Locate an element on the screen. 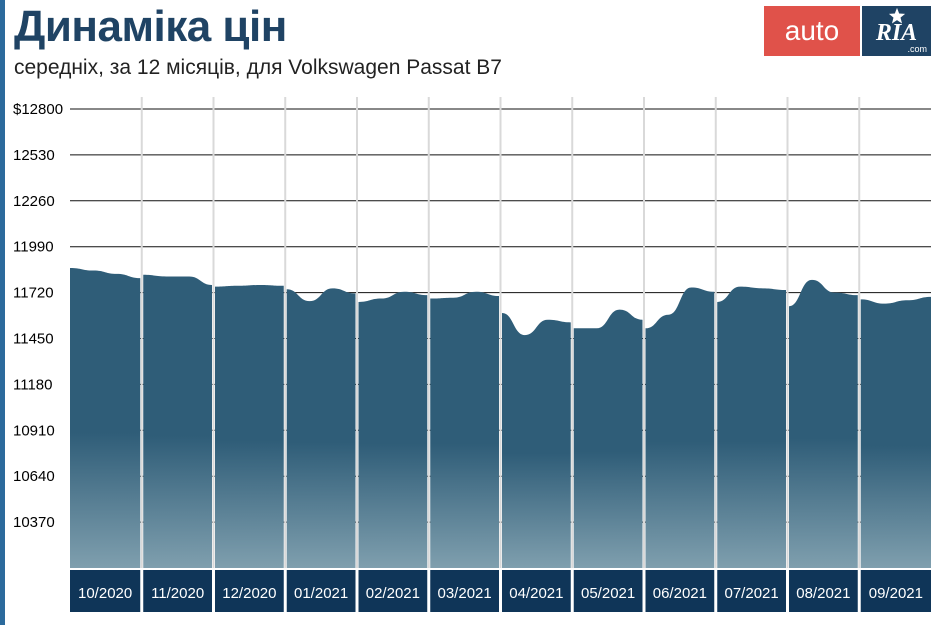  area-segment-06/2021 is located at coordinates (680, 427).